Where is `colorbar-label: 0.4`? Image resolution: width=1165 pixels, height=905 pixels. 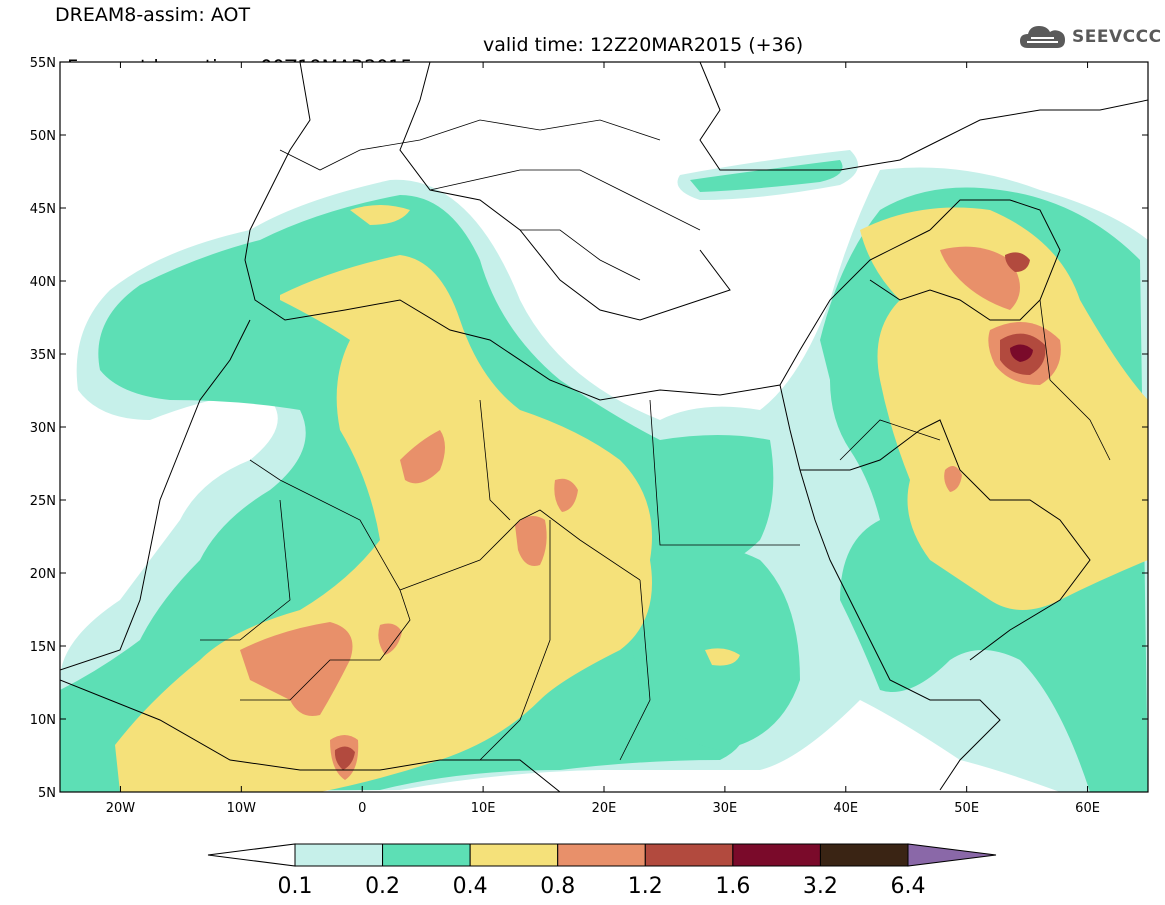 colorbar-label: 0.4 is located at coordinates (470, 886).